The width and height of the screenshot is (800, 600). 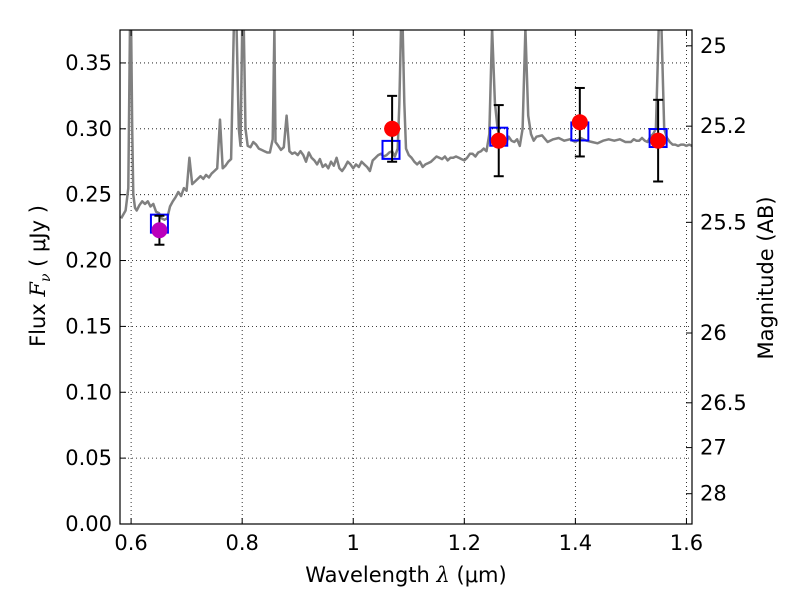 What do you see at coordinates (766, 277) in the screenshot?
I see `right-axis-label: Magnitude (AB)` at bounding box center [766, 277].